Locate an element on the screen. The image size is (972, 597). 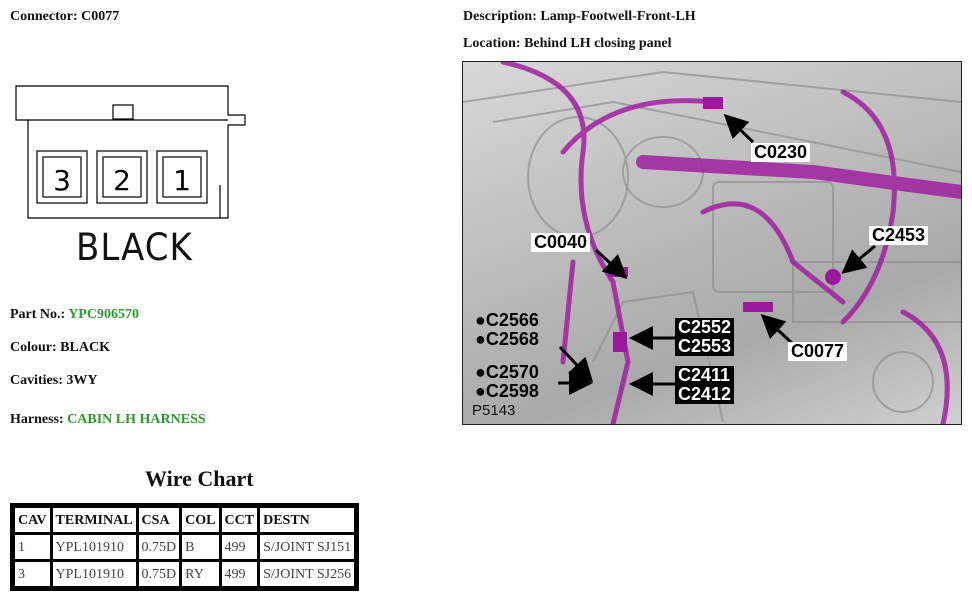
callout-c2566: ●C2566 is located at coordinates (507, 320).